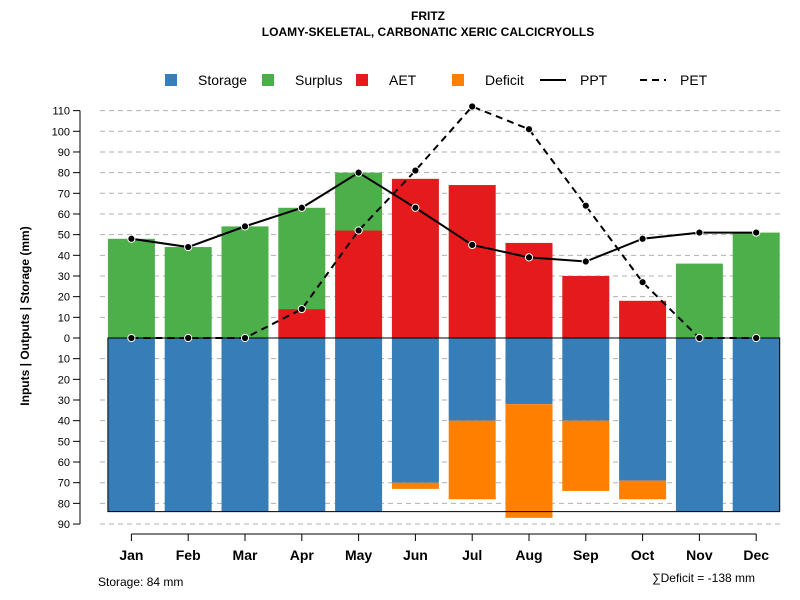  What do you see at coordinates (444, 217) in the screenshot?
I see `ppt-line` at bounding box center [444, 217].